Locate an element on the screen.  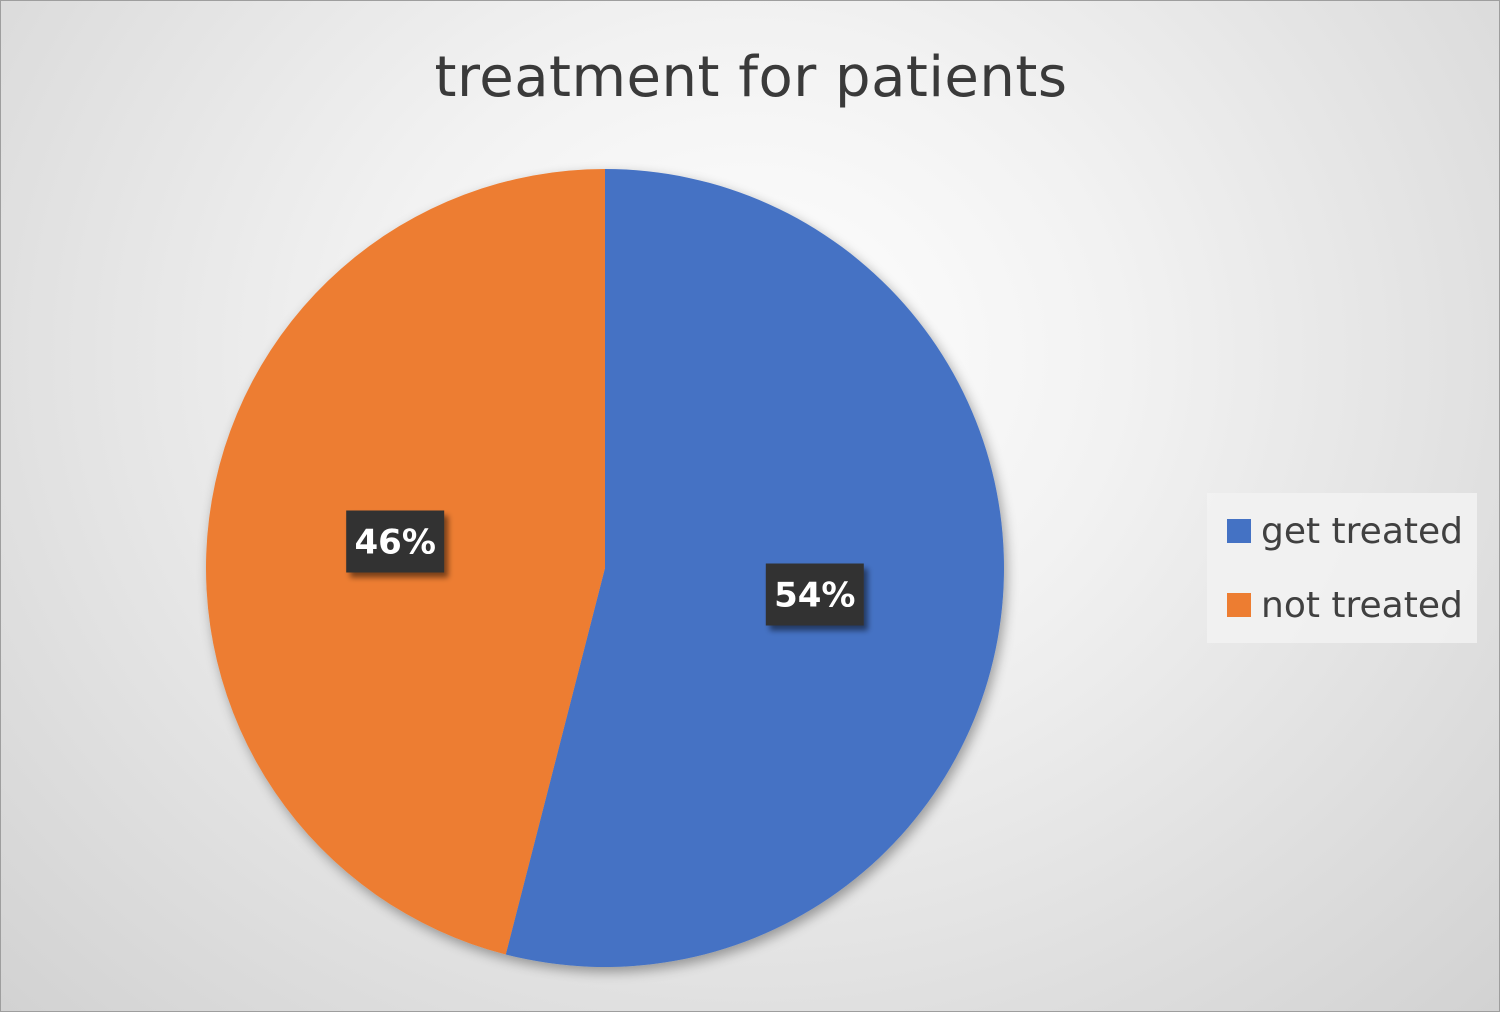
legend: get treated not treated is located at coordinates (1342, 568).